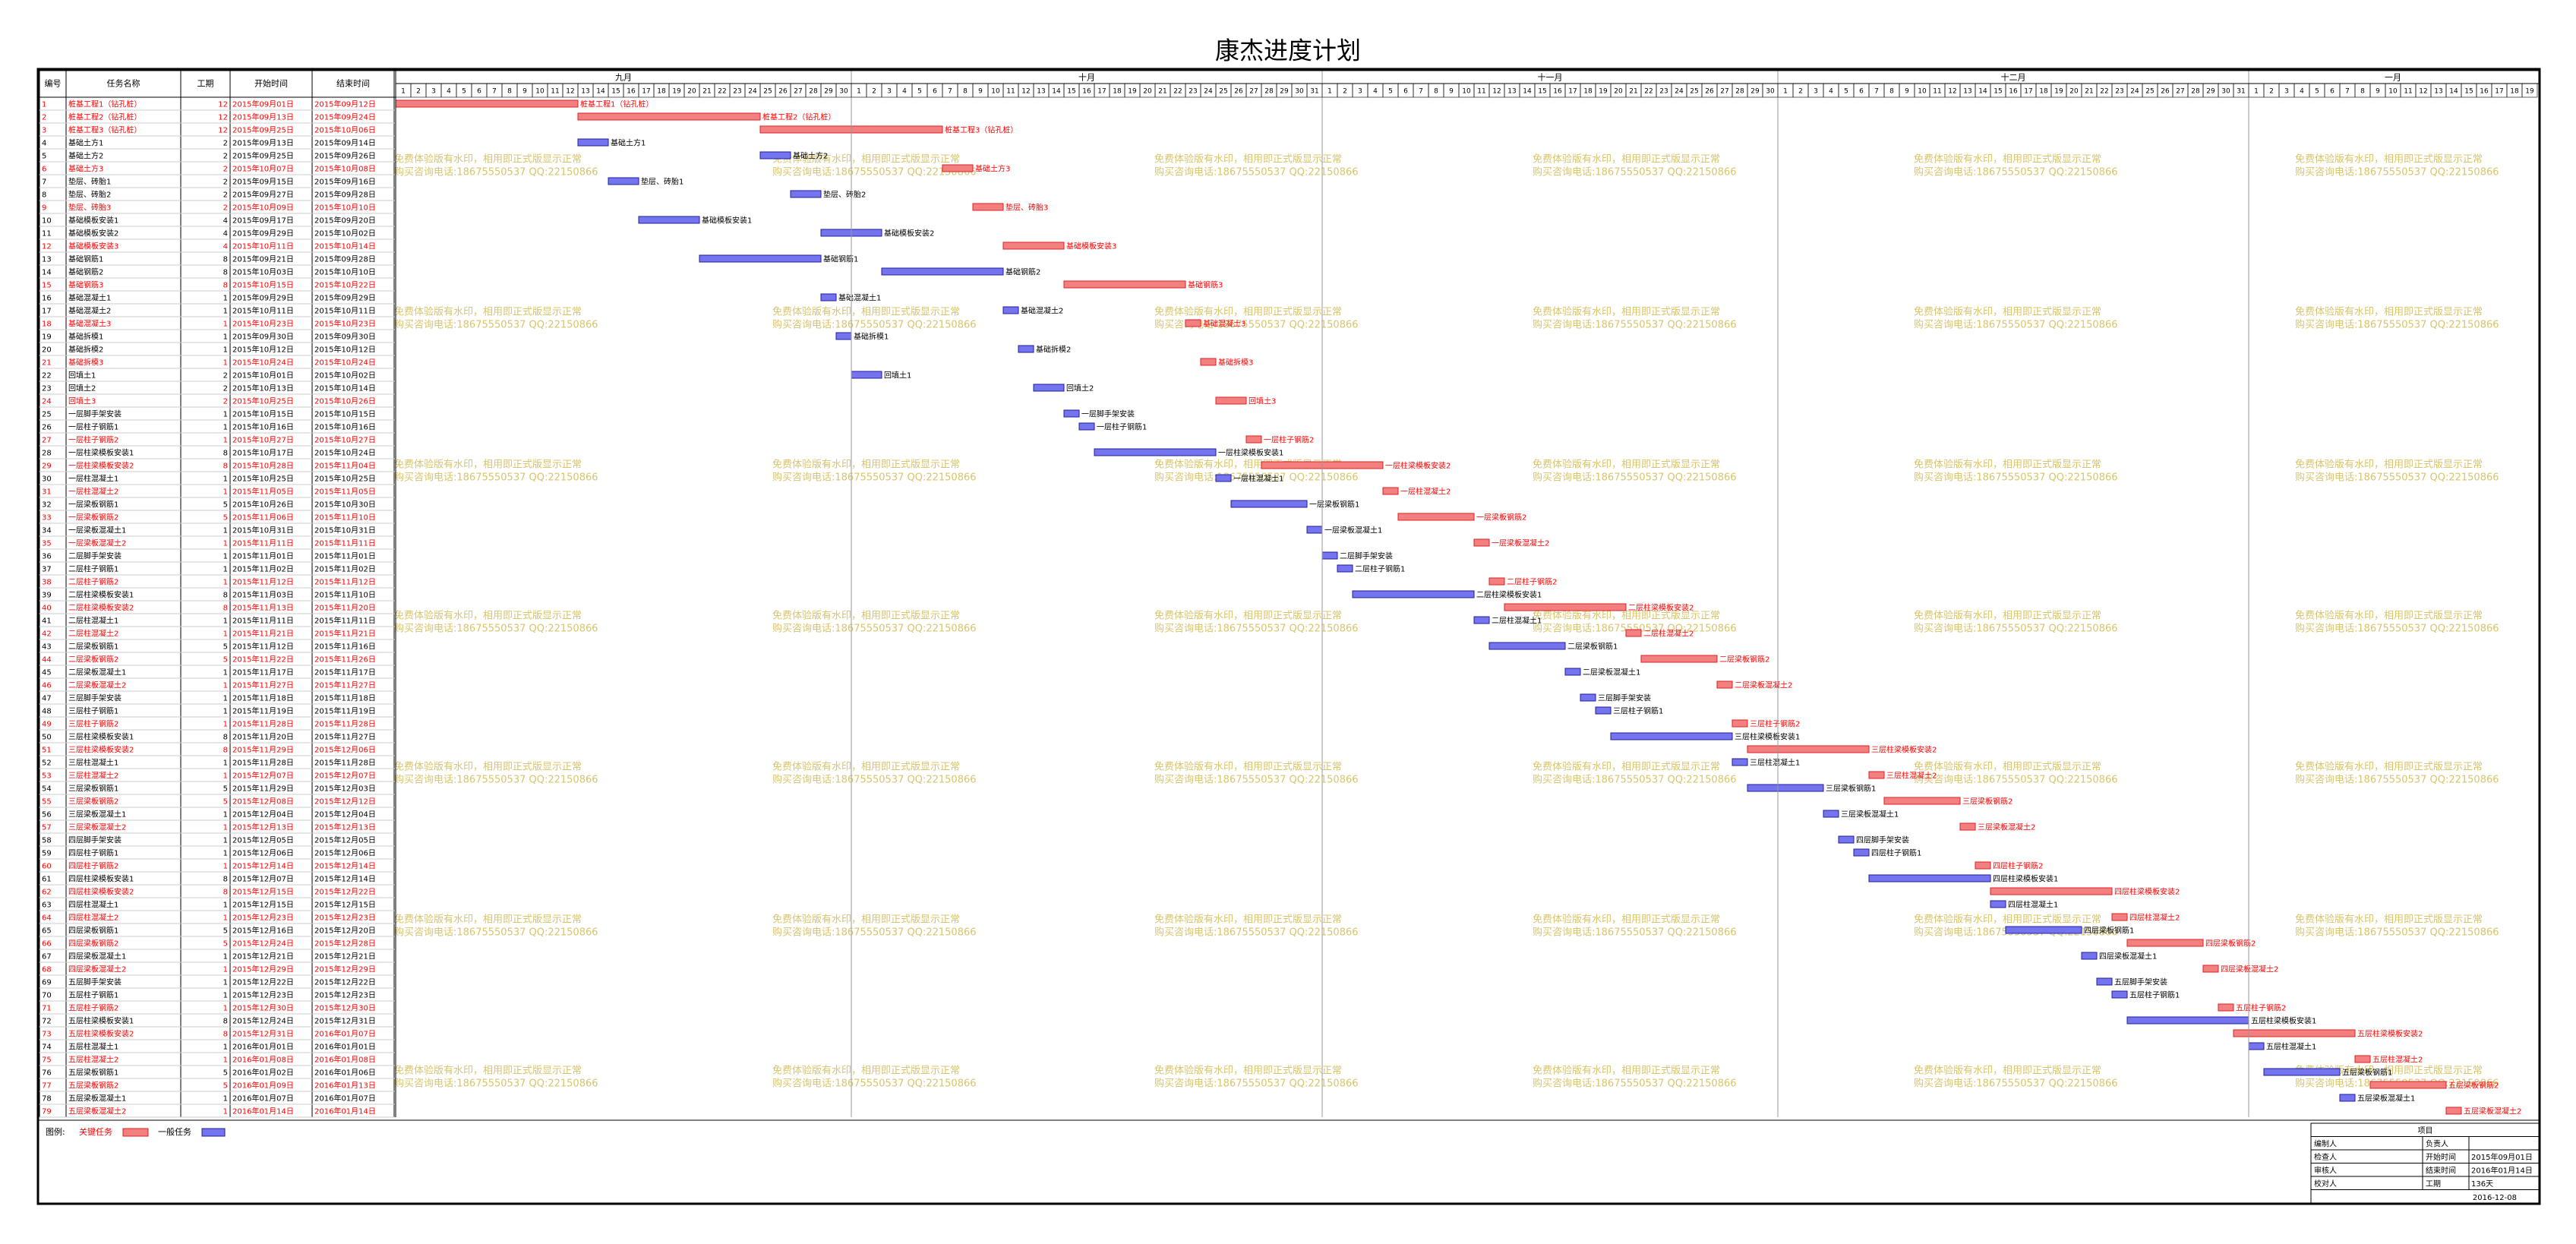 The image size is (2576, 1244). What do you see at coordinates (95, 414) in the screenshot?
I see `task-name: 一层脚手架安装` at bounding box center [95, 414].